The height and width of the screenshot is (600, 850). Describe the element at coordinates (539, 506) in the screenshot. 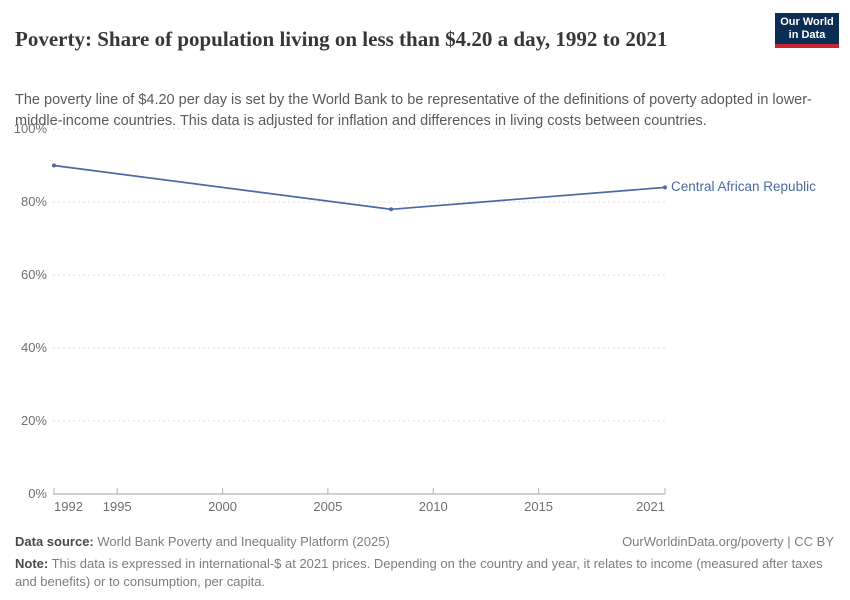

I see `x-axis-tick-label: 2015` at that location.